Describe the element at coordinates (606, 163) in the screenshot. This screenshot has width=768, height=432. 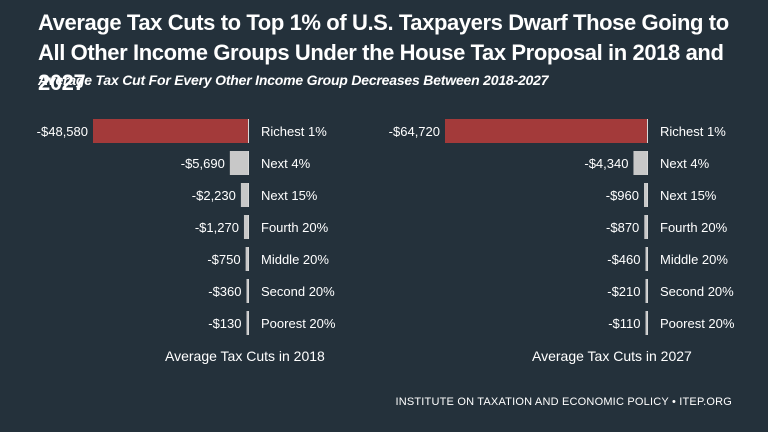
I see `value-label: -$4,340` at that location.